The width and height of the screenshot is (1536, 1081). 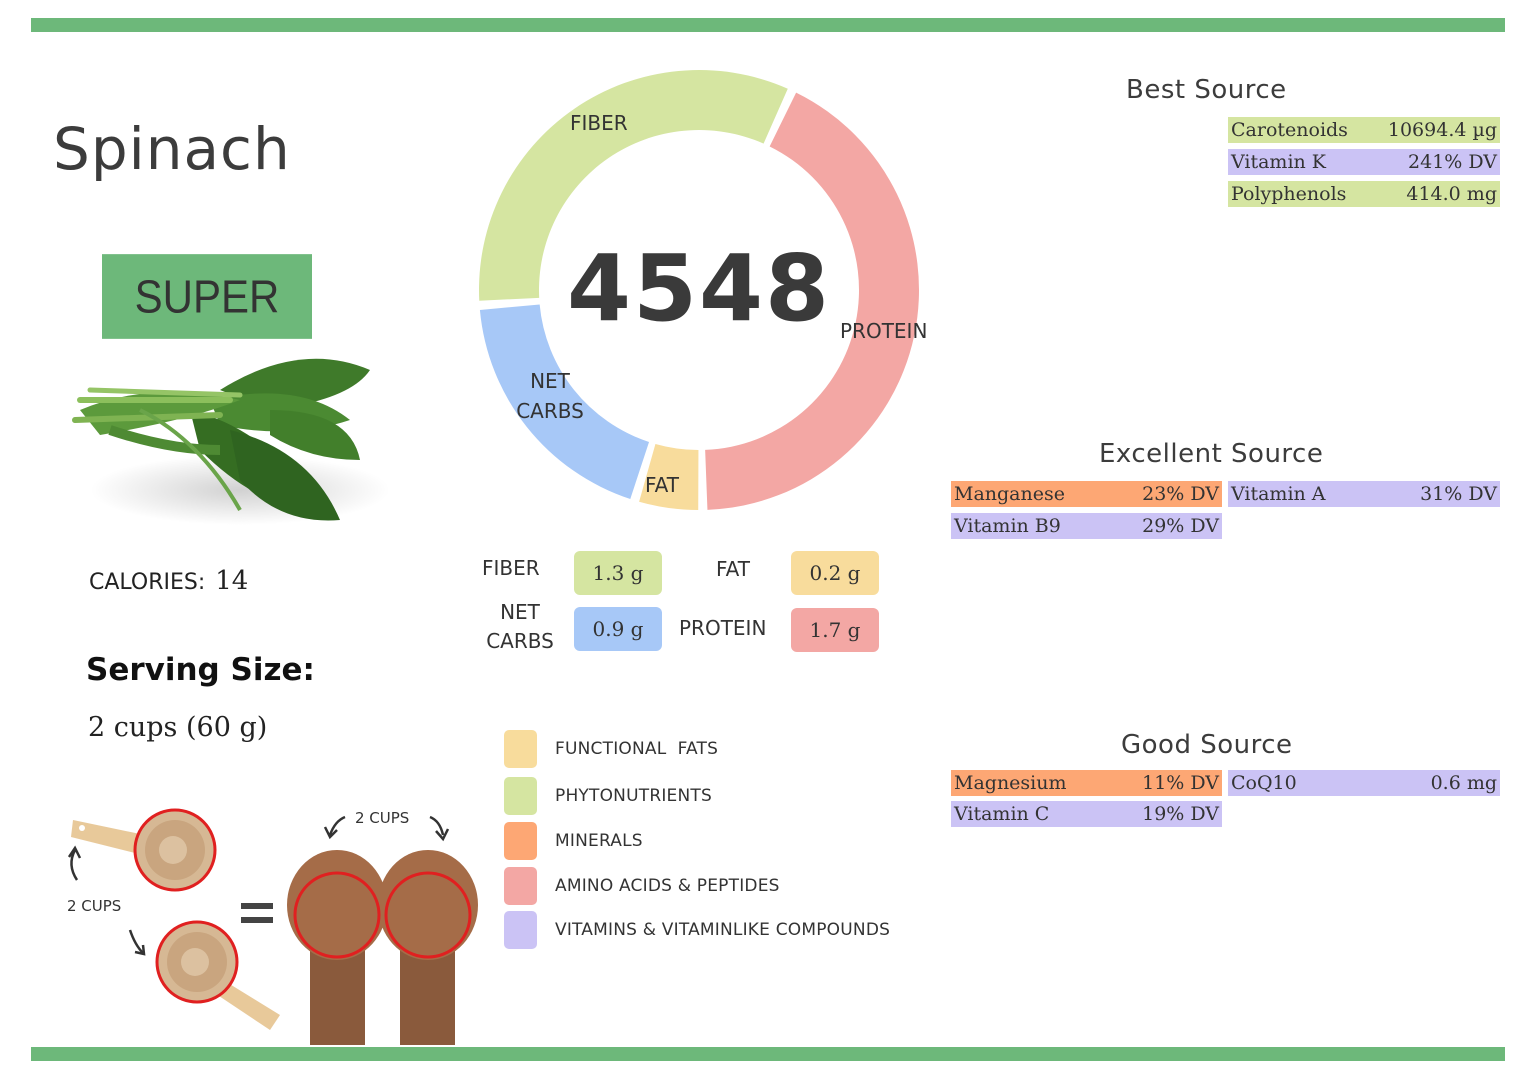 I want to click on nutrient-row: Polyphenols 414.0 mg, so click(x=1364, y=194).